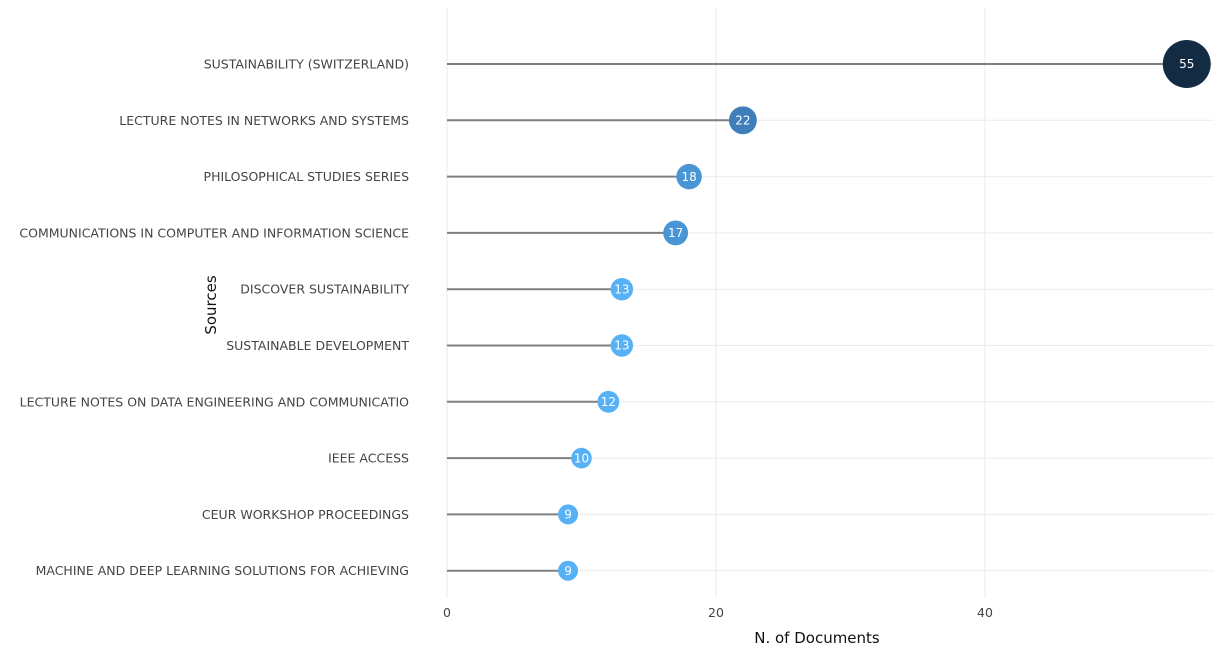 The height and width of the screenshot is (647, 1214). What do you see at coordinates (264, 120) in the screenshot?
I see `category-label: LECTURE NOTES IN NETWORKS AND SYSTEMS` at bounding box center [264, 120].